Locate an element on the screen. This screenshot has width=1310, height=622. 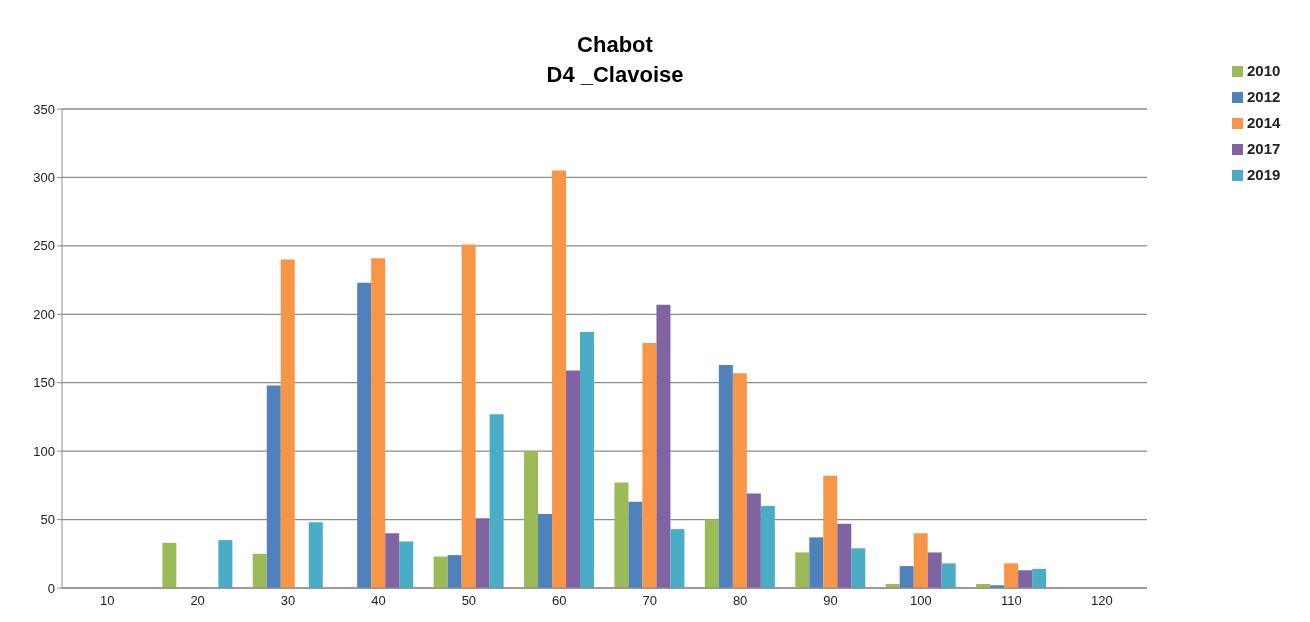
legend-label: 2014 is located at coordinates (1264, 122).